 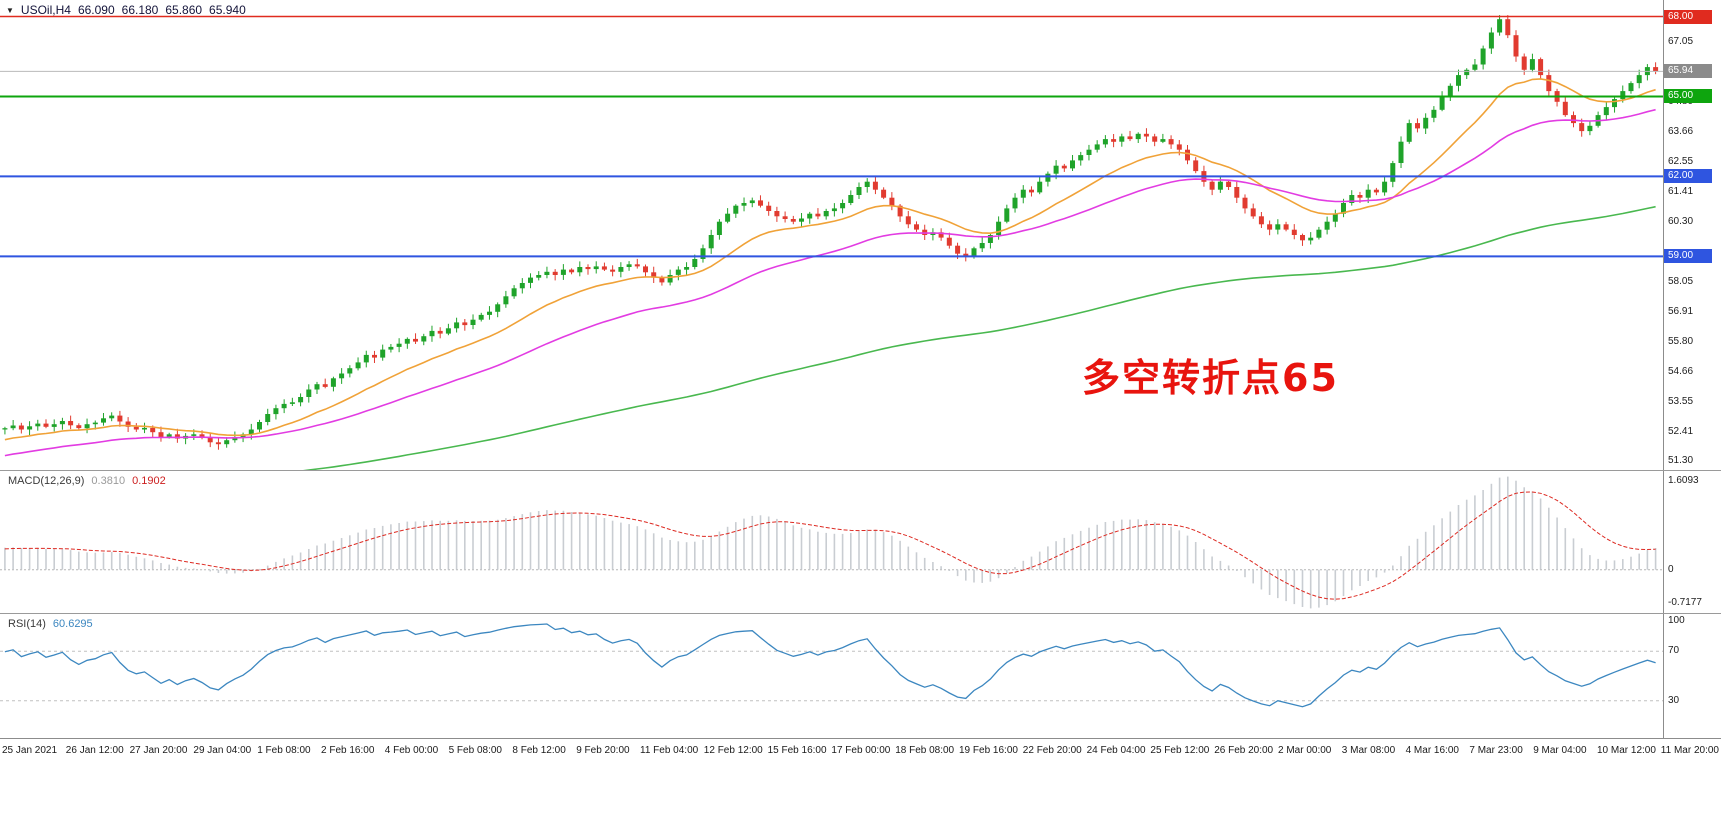 What do you see at coordinates (1305, 750) in the screenshot?
I see `time-axis-label: 2 Mar 00:00` at bounding box center [1305, 750].